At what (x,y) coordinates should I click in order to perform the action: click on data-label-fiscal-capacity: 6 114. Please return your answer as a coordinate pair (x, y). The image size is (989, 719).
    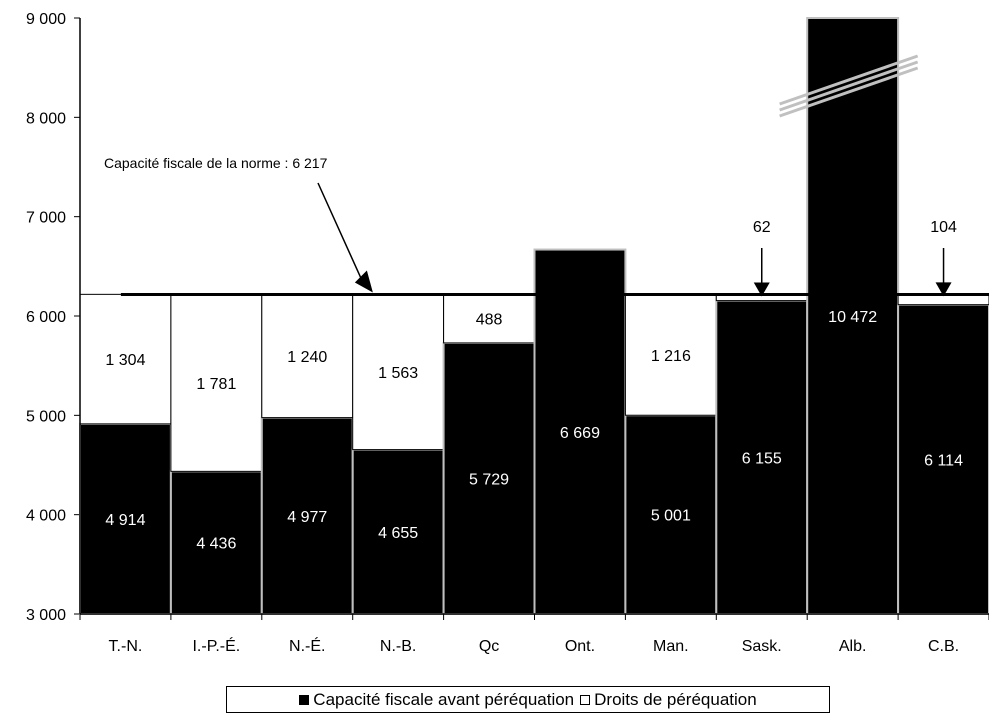
    Looking at the image, I should click on (943, 460).